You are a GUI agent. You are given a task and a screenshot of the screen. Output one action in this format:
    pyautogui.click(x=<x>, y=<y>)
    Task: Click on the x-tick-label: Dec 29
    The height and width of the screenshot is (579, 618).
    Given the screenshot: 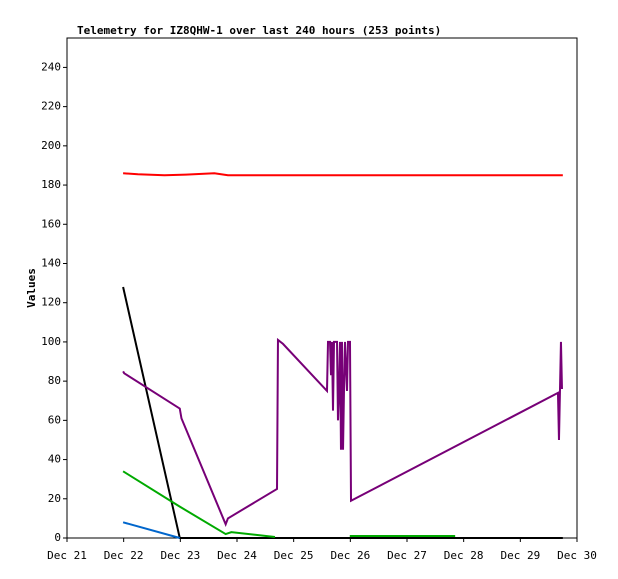 What is the action you would take?
    pyautogui.click(x=520, y=555)
    